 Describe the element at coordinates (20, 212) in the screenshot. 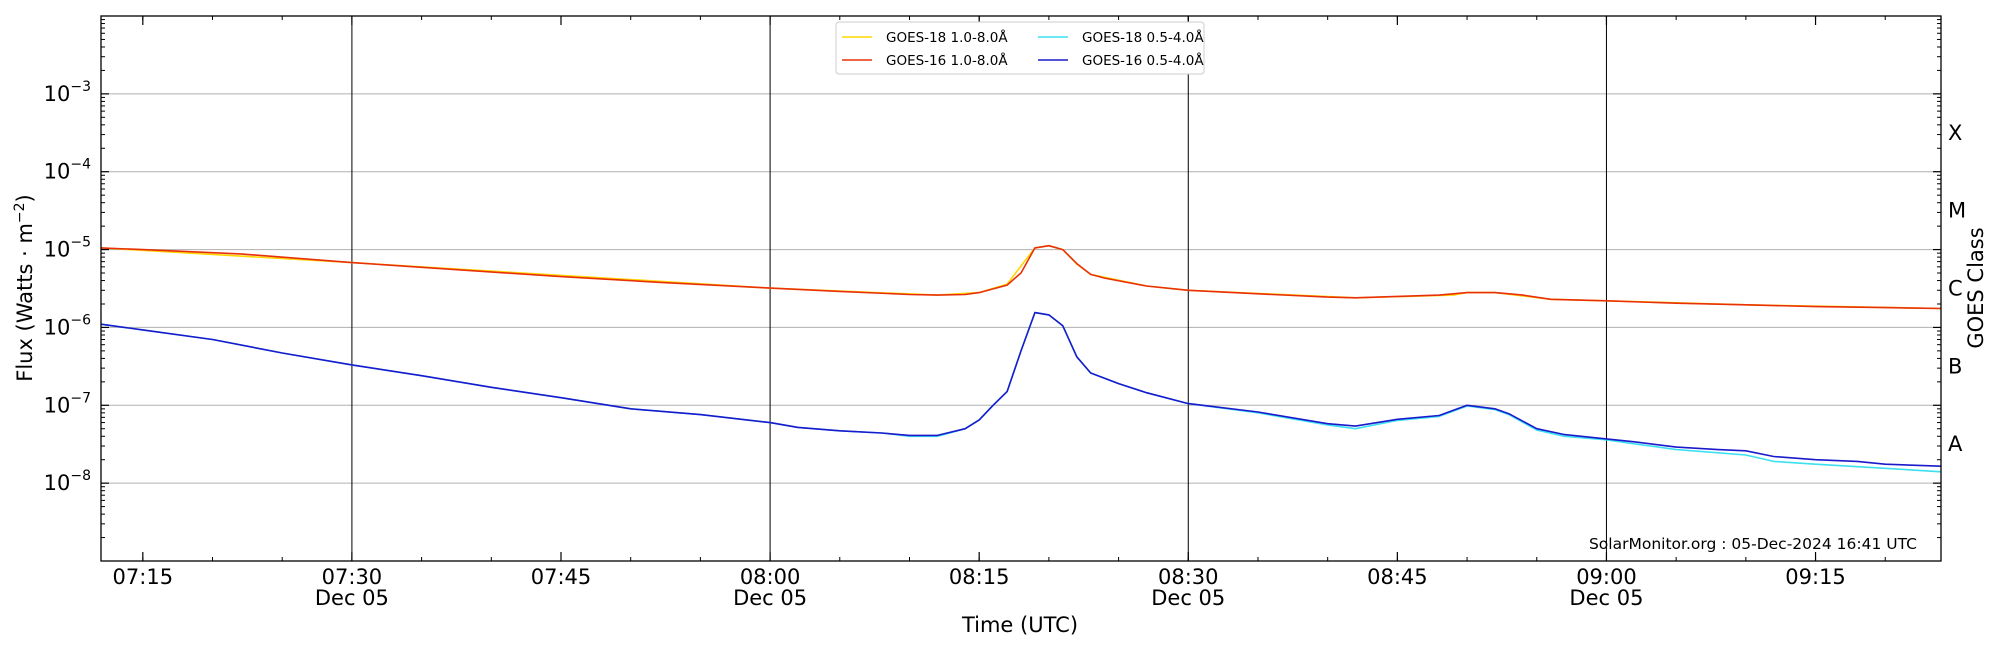

I see `y-axis-title-exponent: −2` at that location.